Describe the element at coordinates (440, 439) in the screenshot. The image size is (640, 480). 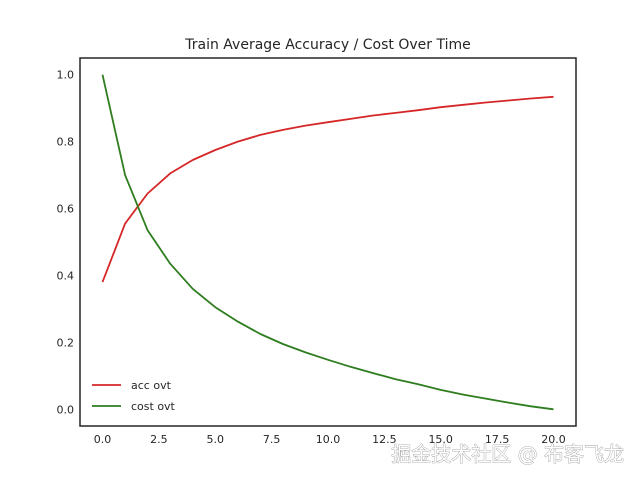
I see `x-tick-label: 15.0` at that location.